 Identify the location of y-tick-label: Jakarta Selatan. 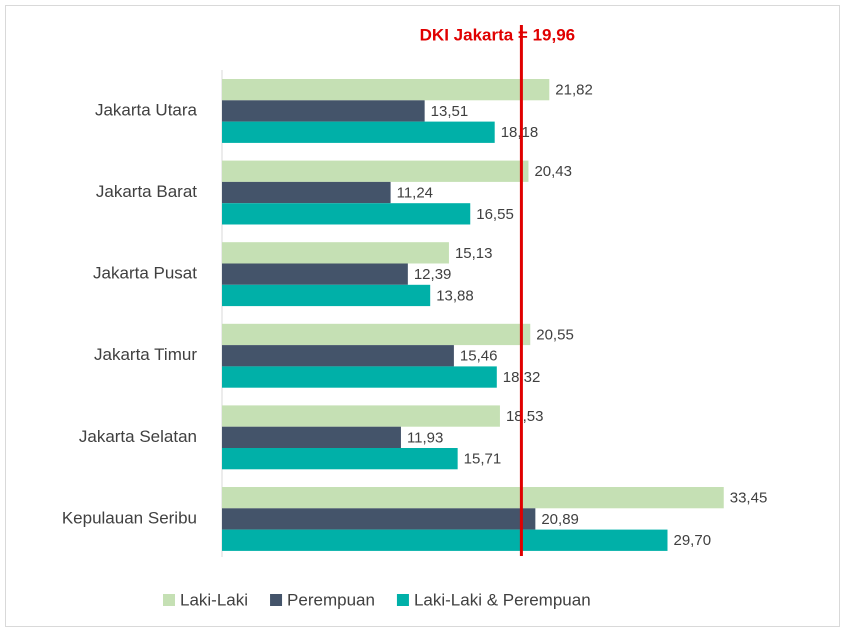
(138, 436).